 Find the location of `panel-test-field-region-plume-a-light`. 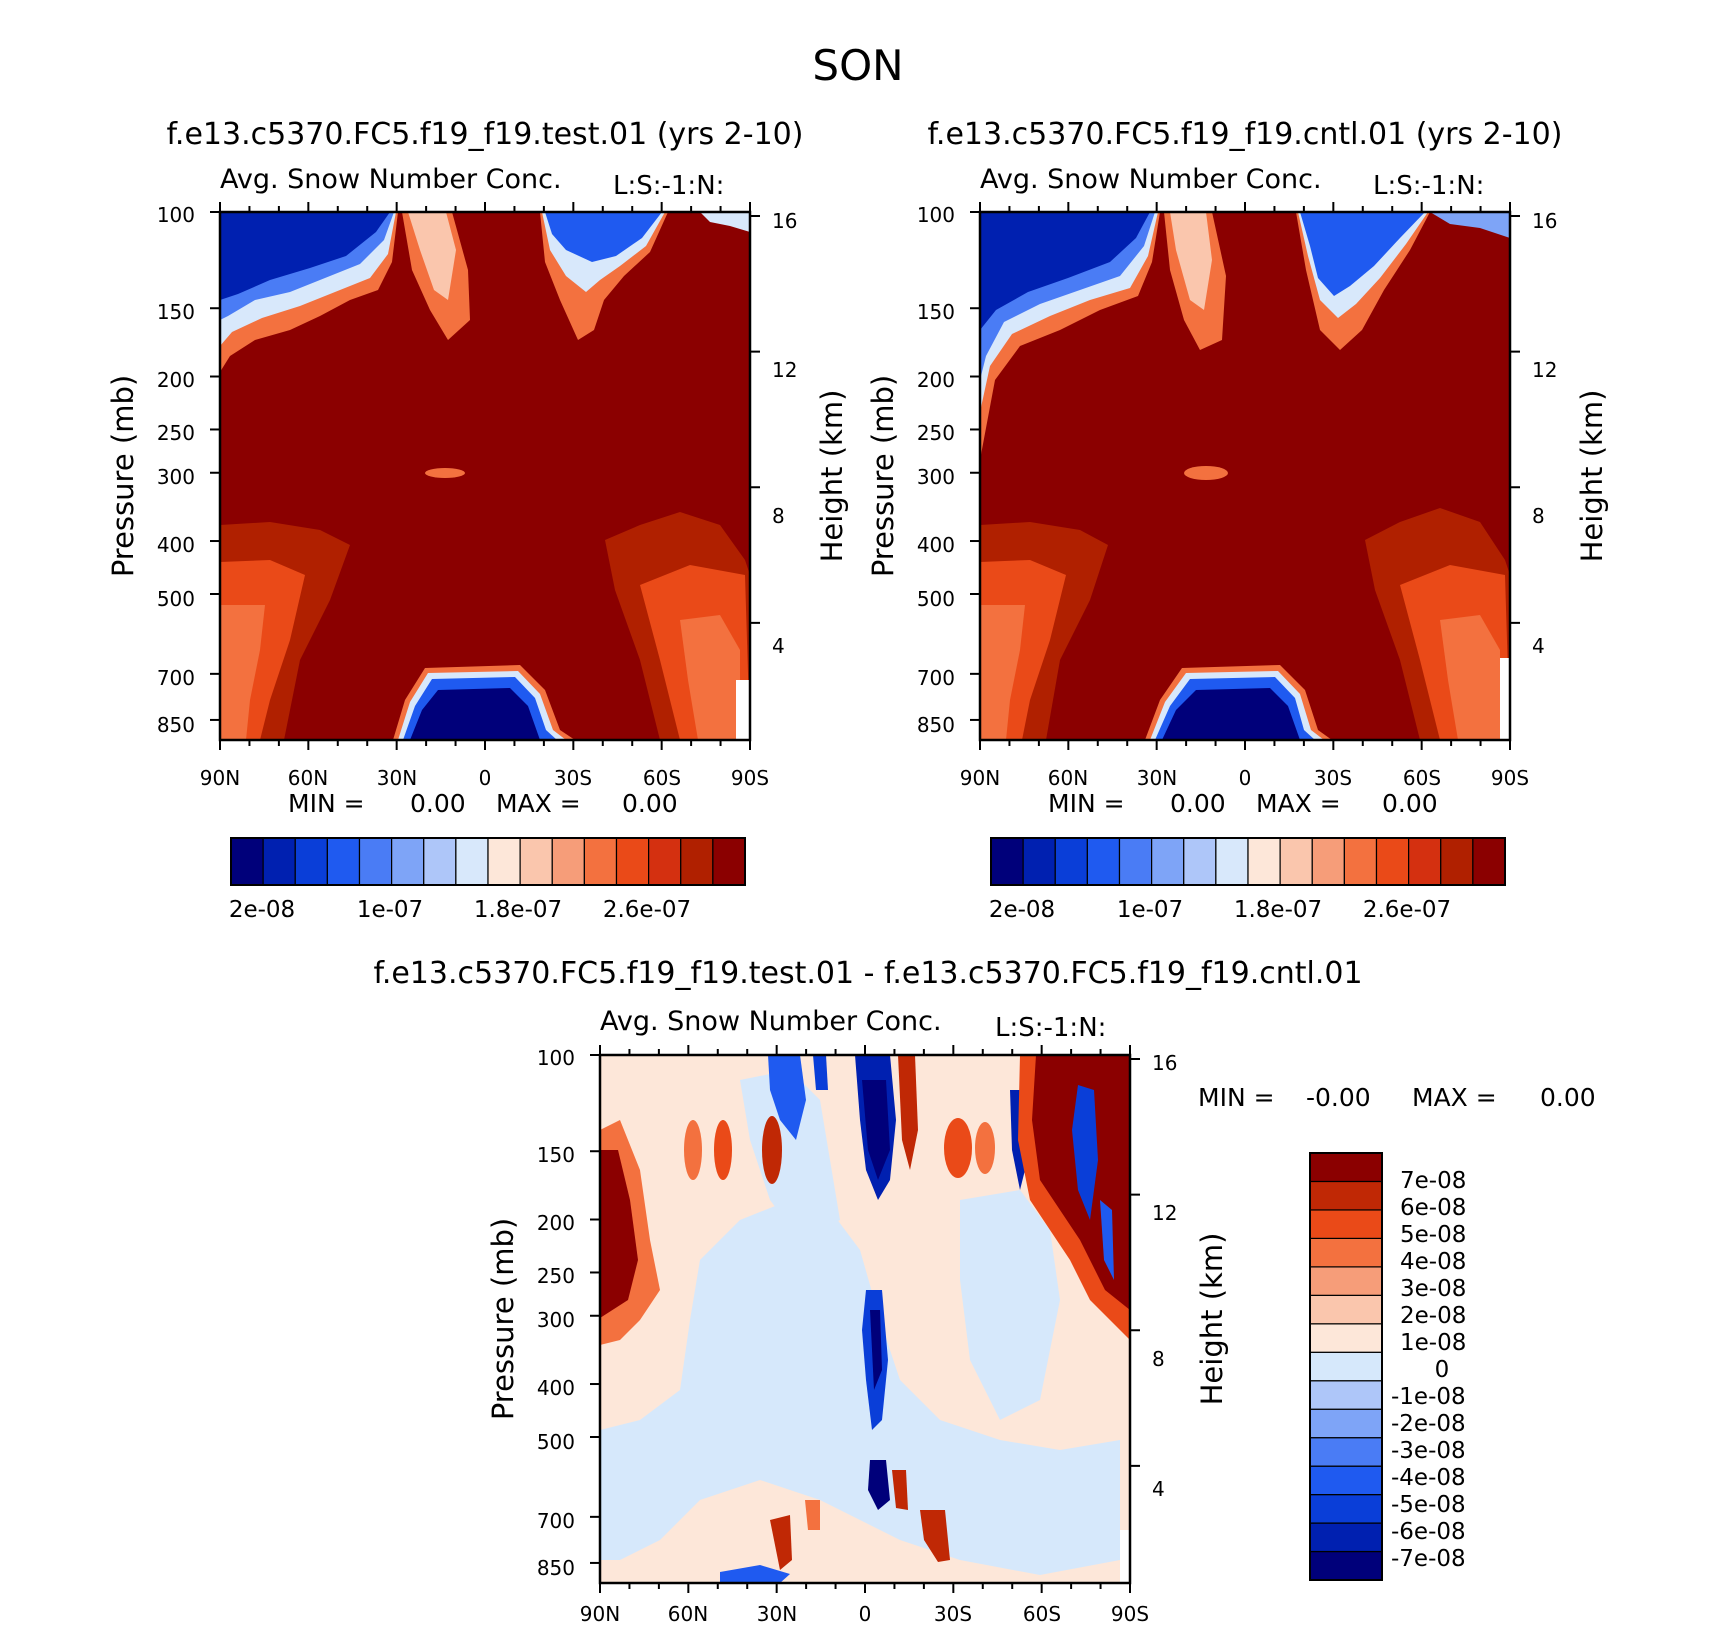

panel-test-field-region-plume-a-light is located at coordinates (432, 256).